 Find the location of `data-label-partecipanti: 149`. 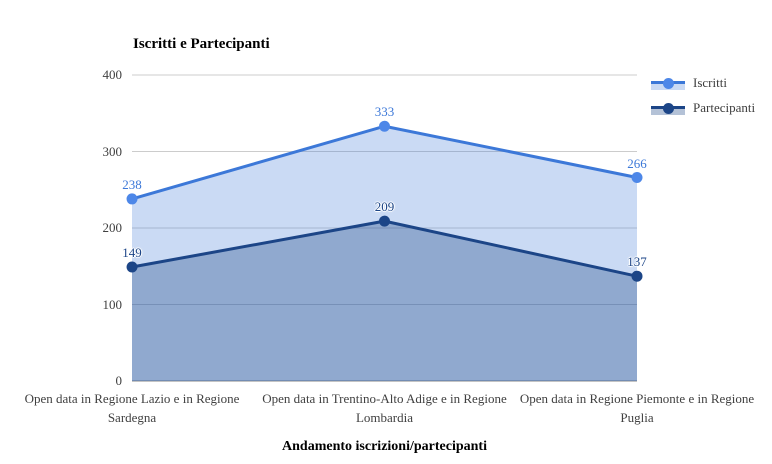

data-label-partecipanti: 149 is located at coordinates (132, 252).